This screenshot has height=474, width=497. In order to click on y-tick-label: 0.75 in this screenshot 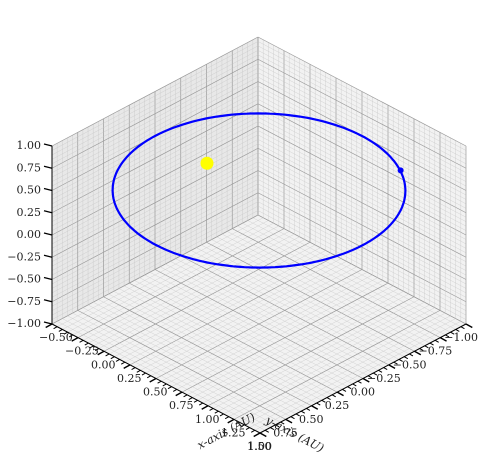, I will do `click(285, 432)`.